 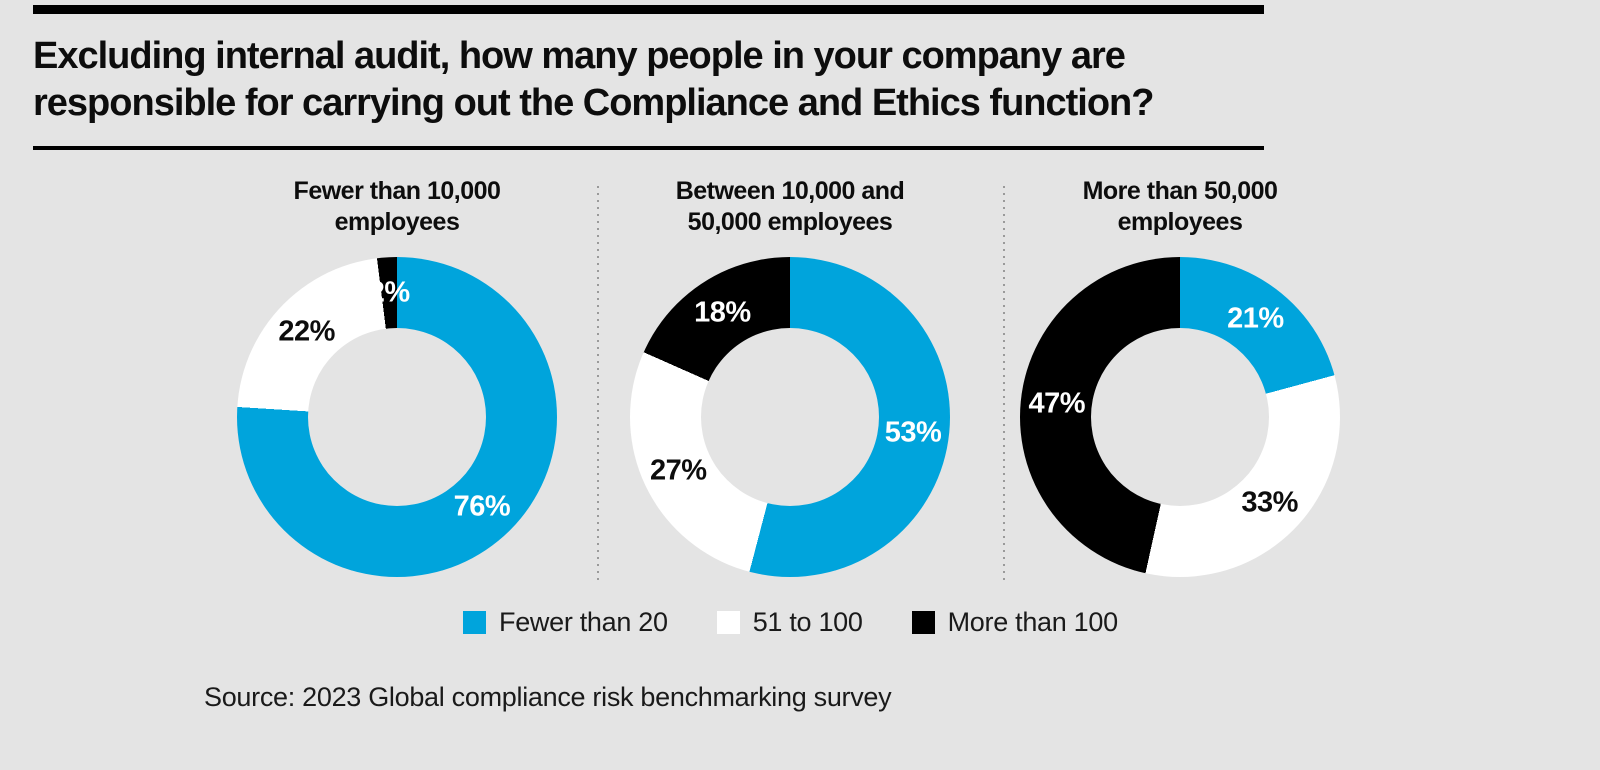 I want to click on legend-swatch-white, so click(x=728, y=622).